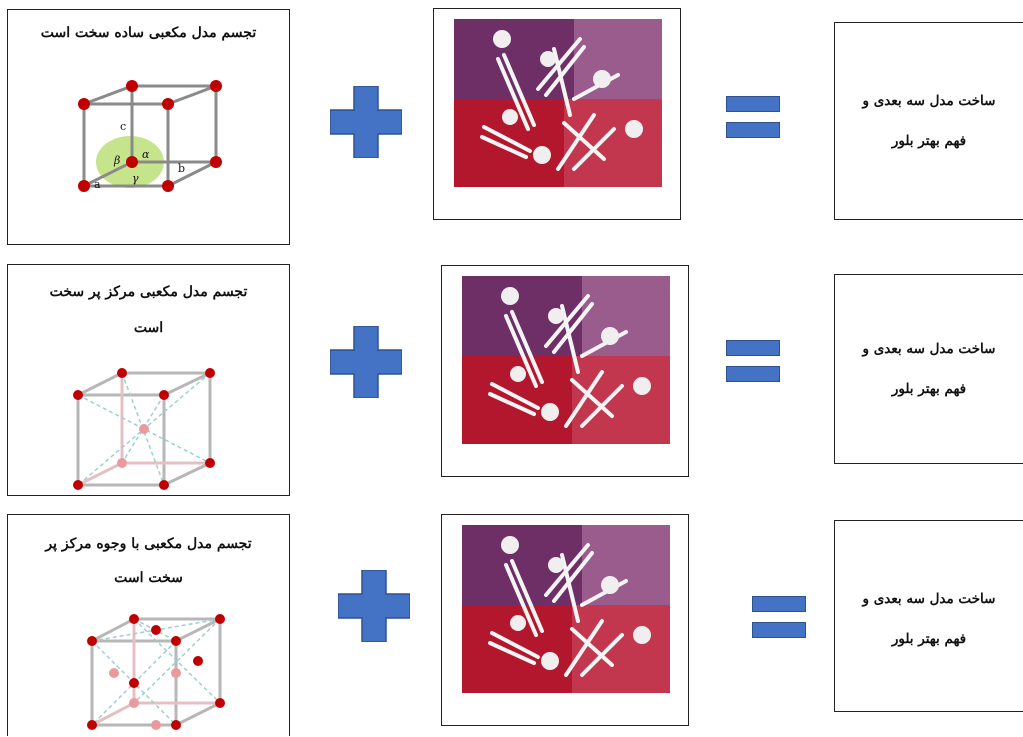 Image resolution: width=1023 pixels, height=737 pixels. What do you see at coordinates (116, 160) in the screenshot?
I see `label-beta: β` at bounding box center [116, 160].